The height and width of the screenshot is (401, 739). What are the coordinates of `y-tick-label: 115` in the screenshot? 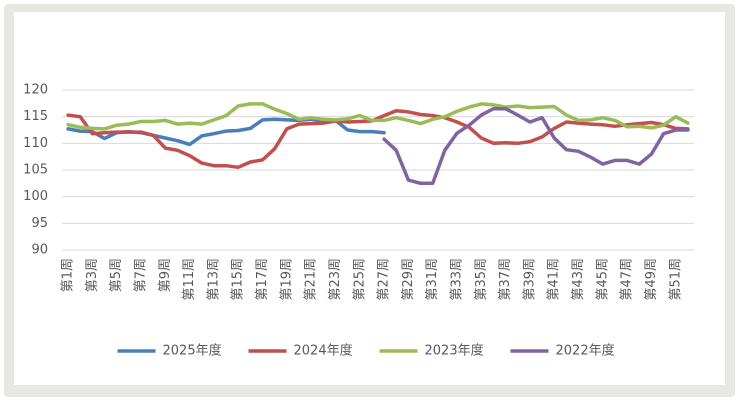 It's located at (35, 116).